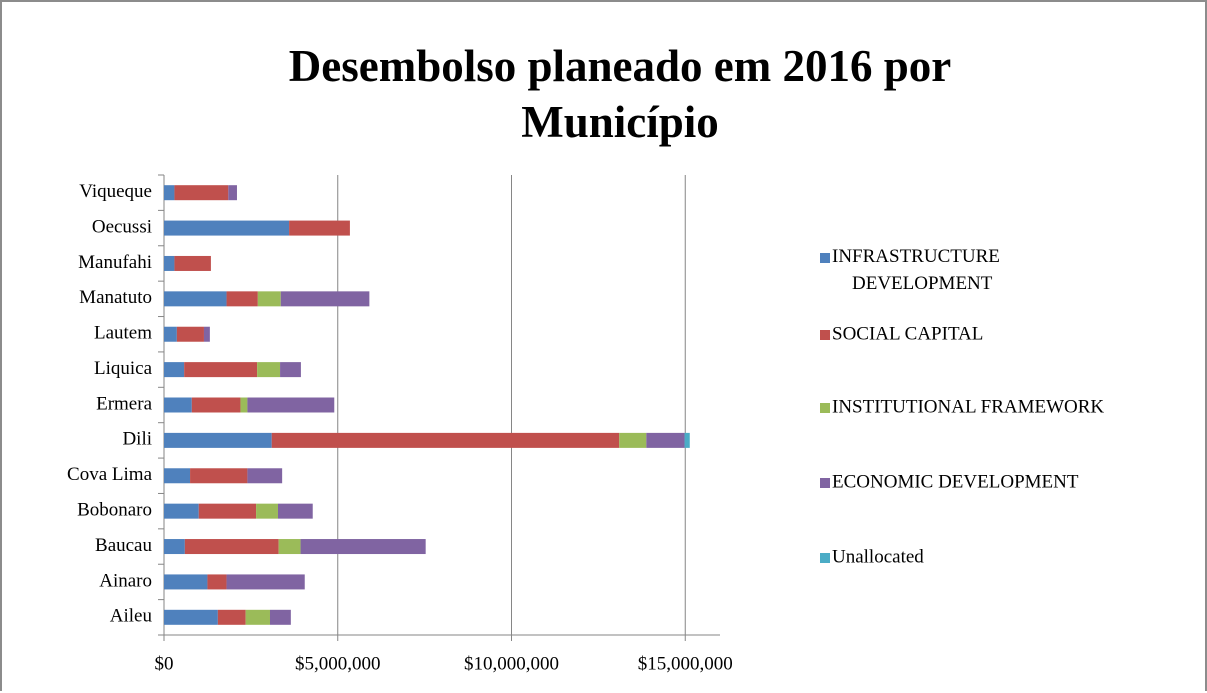 Image resolution: width=1207 pixels, height=693 pixels. Describe the element at coordinates (123, 545) in the screenshot. I see `y-tick-label: Baucau` at that location.